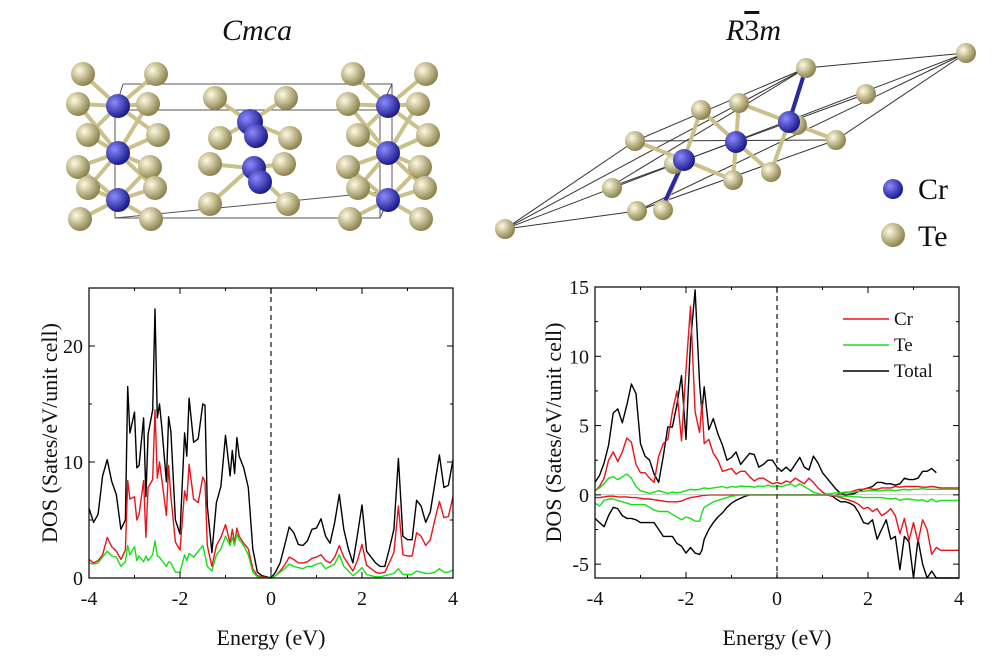 Image resolution: width=1000 pixels, height=666 pixels. What do you see at coordinates (580, 565) in the screenshot?
I see `y-tick-label: -5` at bounding box center [580, 565].